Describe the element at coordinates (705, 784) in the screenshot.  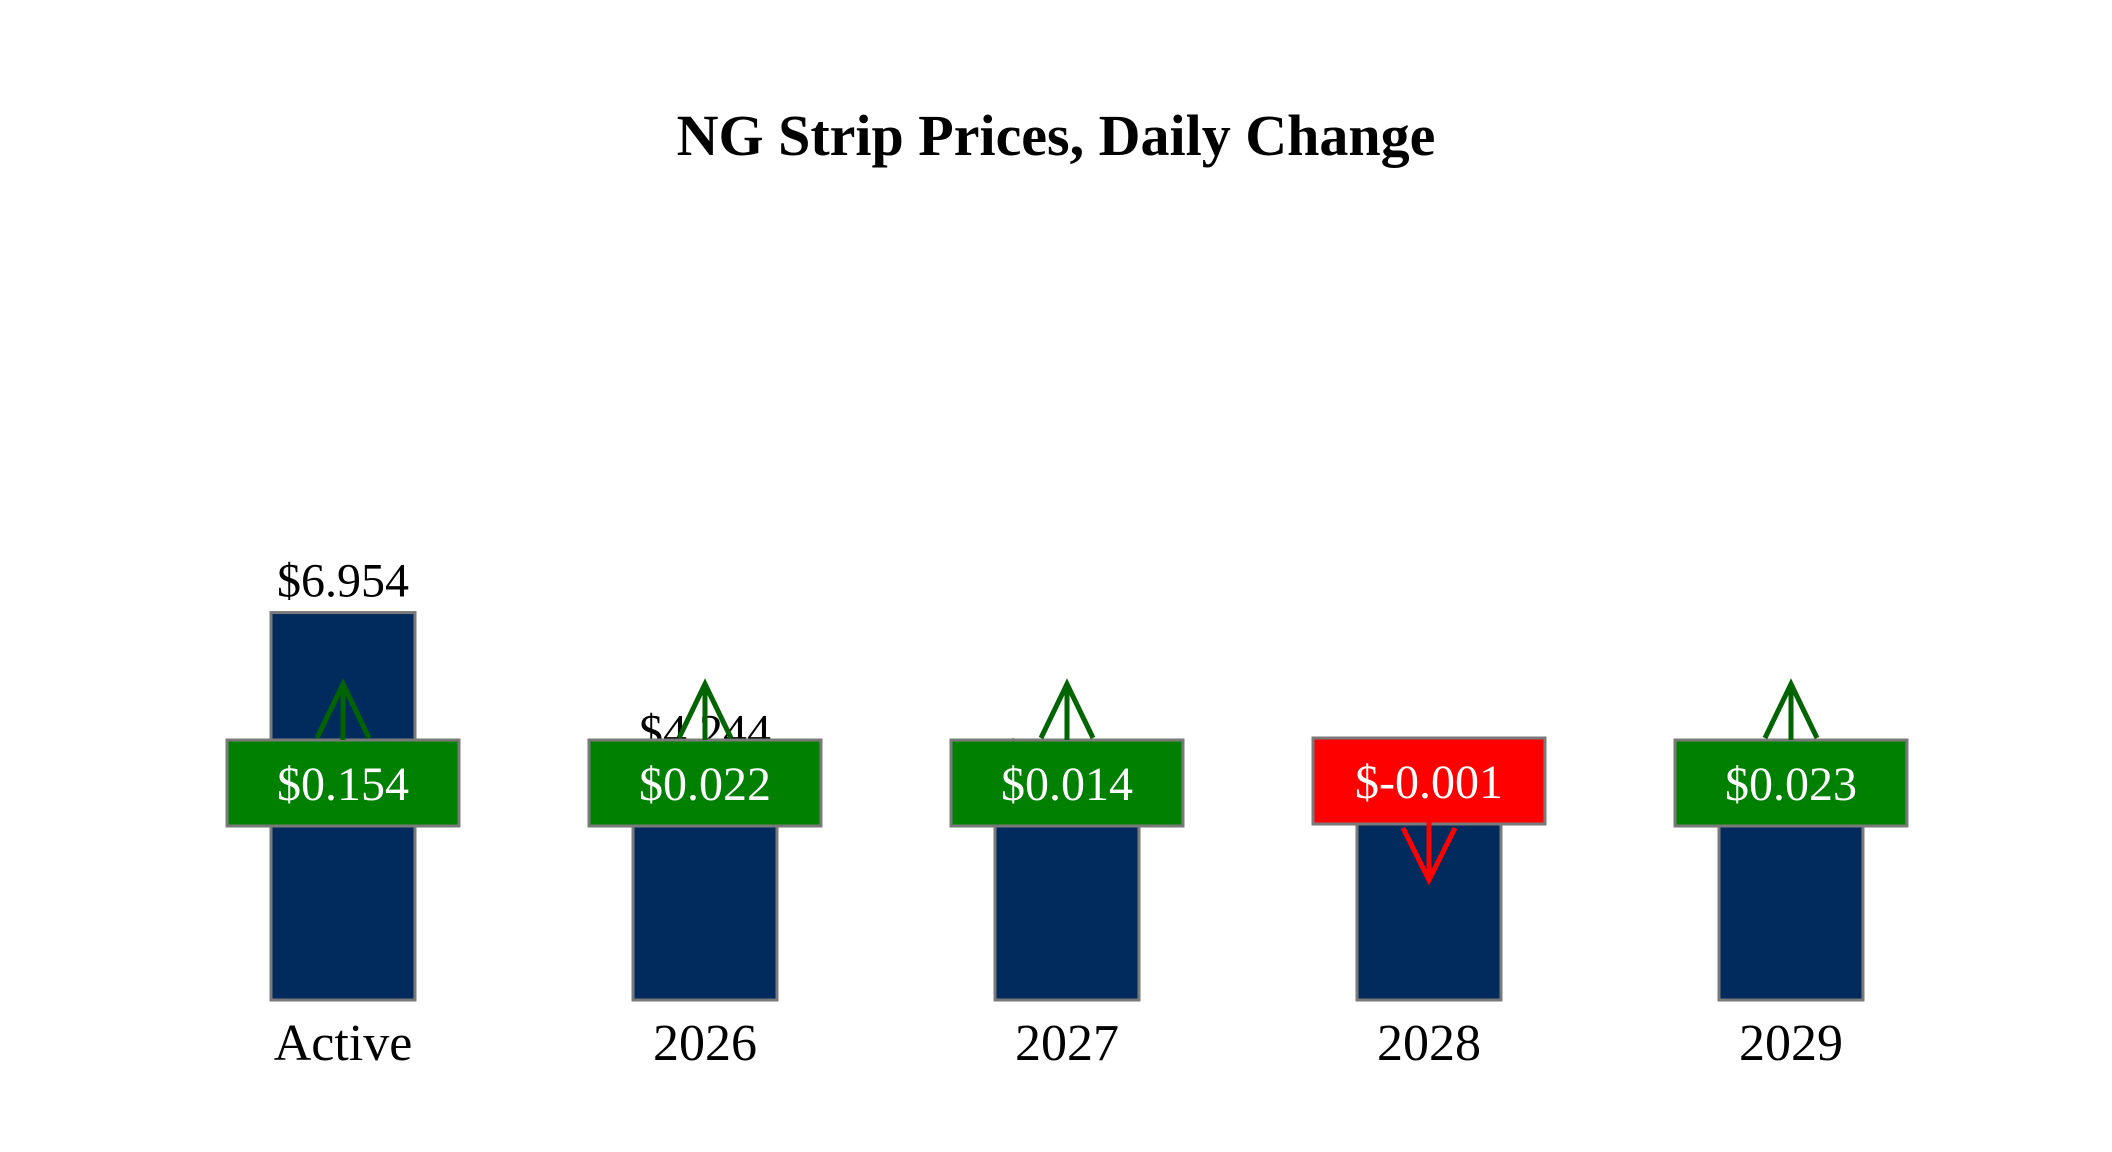
I see `change-label: $0.022` at that location.